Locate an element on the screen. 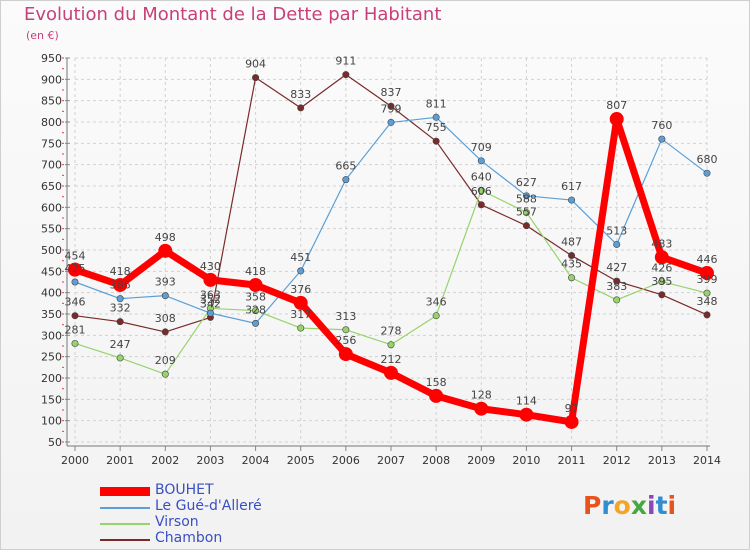  y-tick-label: 700 is located at coordinates (51, 165).